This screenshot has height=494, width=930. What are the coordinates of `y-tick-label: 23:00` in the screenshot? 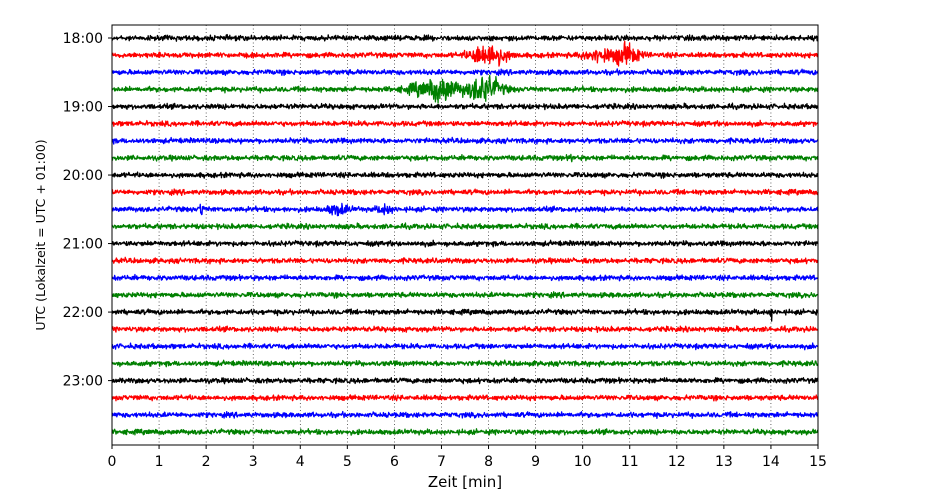 It's located at (83, 382).